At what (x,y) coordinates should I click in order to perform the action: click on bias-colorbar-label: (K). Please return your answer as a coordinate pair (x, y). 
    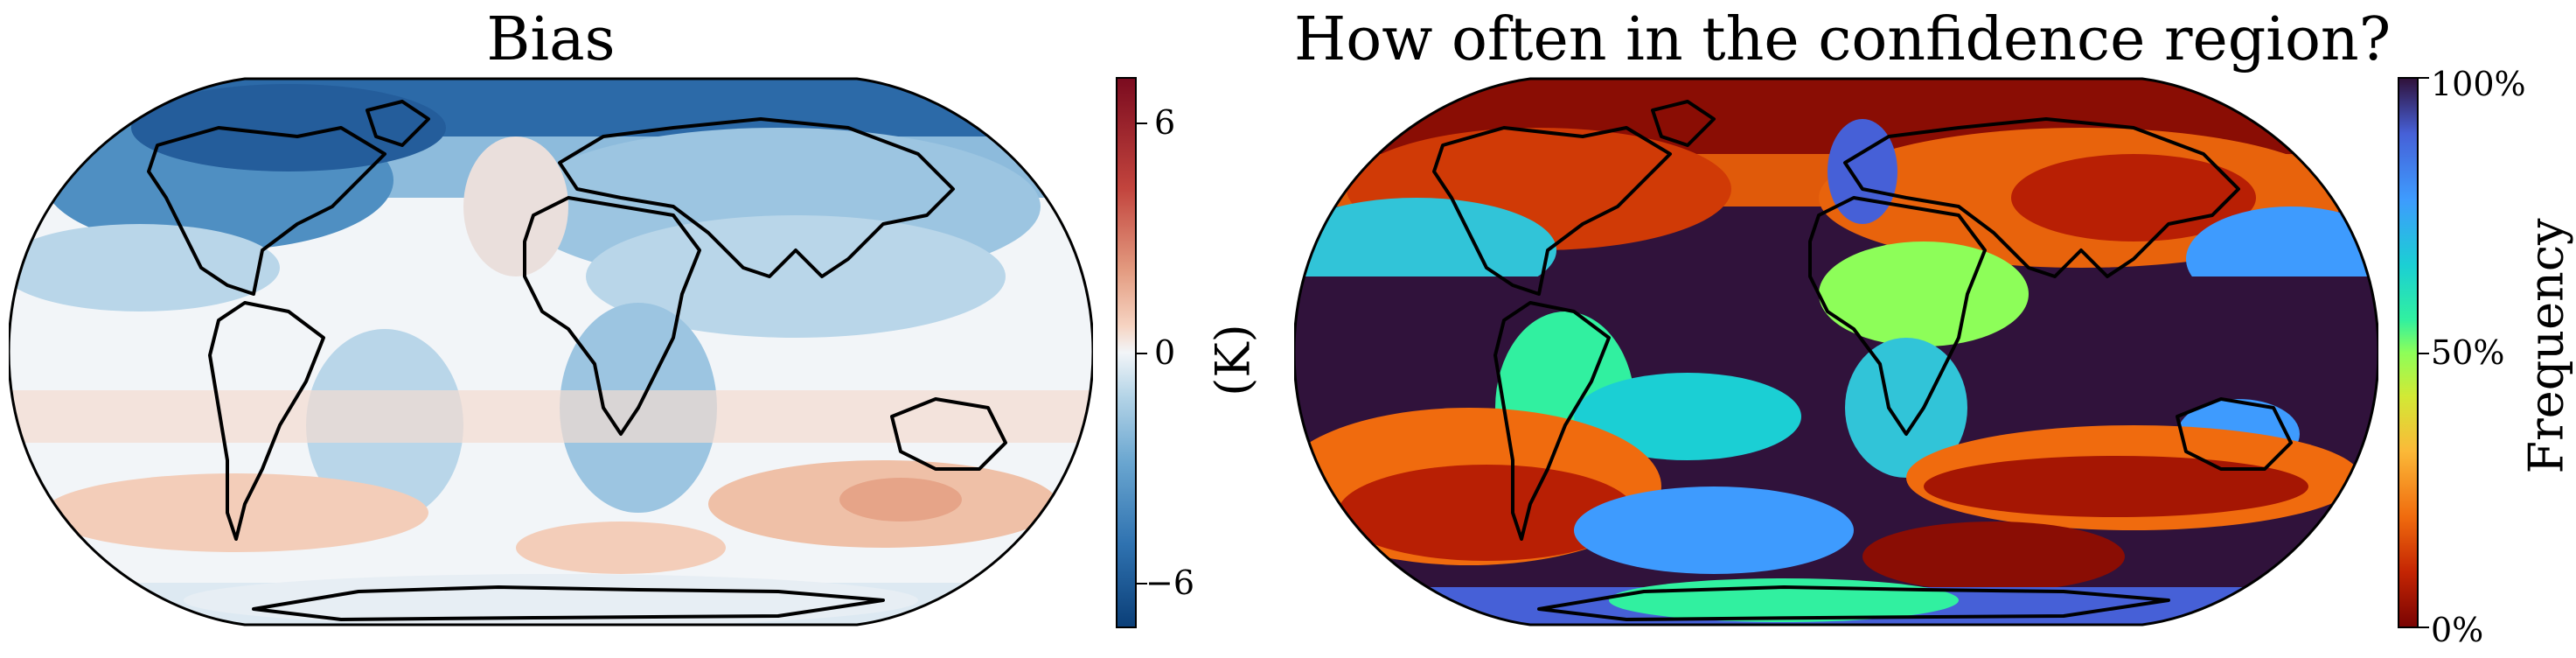
    Looking at the image, I should click on (1233, 360).